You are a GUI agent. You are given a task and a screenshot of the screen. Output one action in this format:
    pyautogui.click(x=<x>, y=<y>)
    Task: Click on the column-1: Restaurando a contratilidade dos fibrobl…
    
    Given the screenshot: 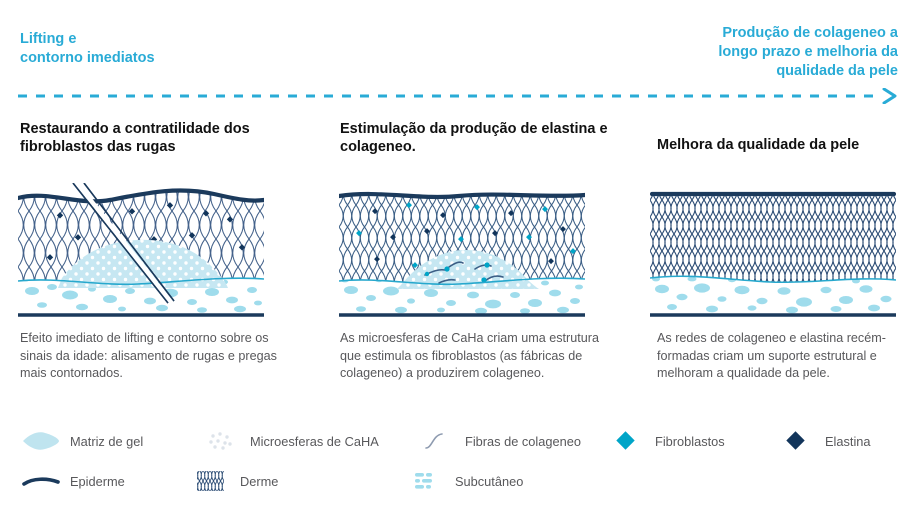 What is the action you would take?
    pyautogui.click(x=170, y=143)
    